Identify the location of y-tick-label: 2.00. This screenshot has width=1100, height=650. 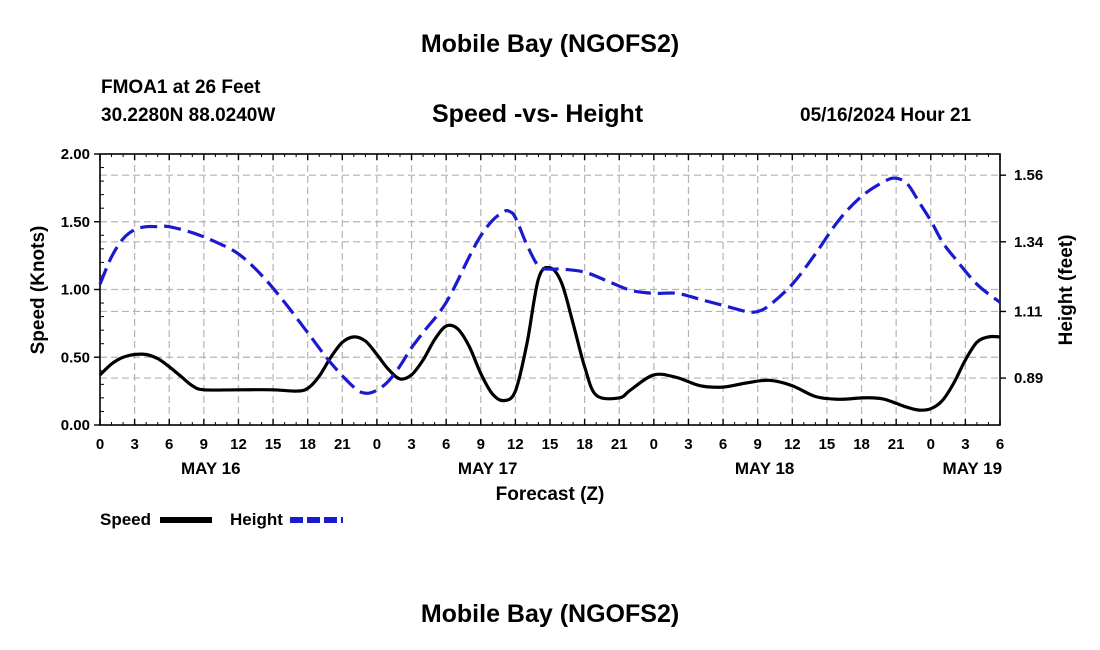
(75, 154).